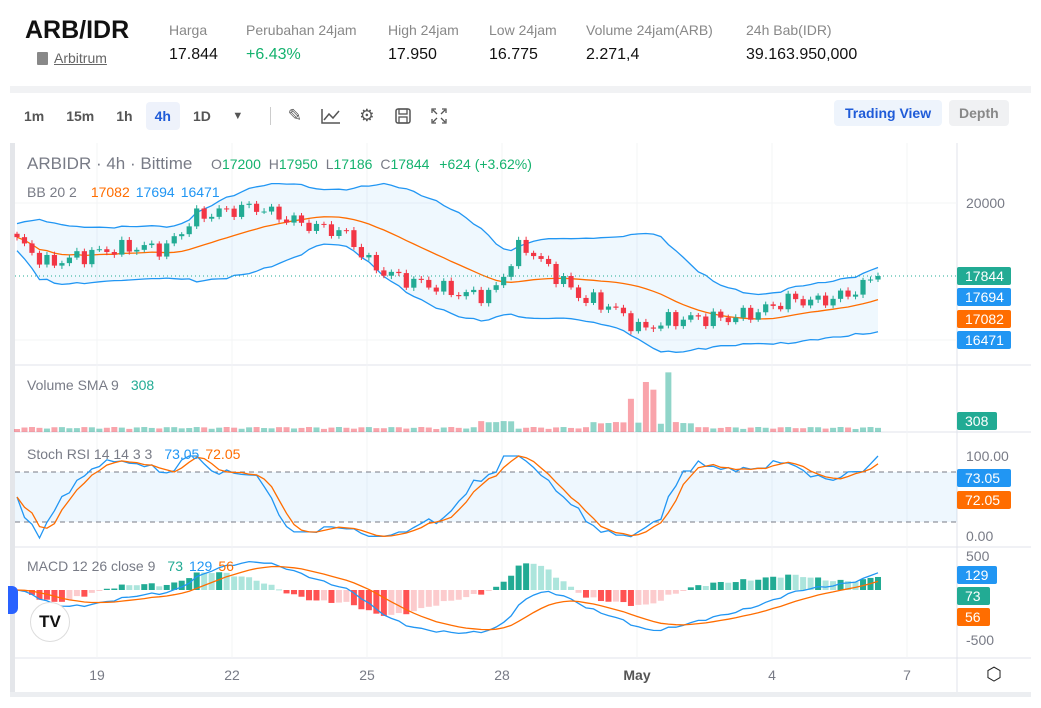 This screenshot has width=1041, height=708. I want to click on indicators-icon, so click(331, 116).